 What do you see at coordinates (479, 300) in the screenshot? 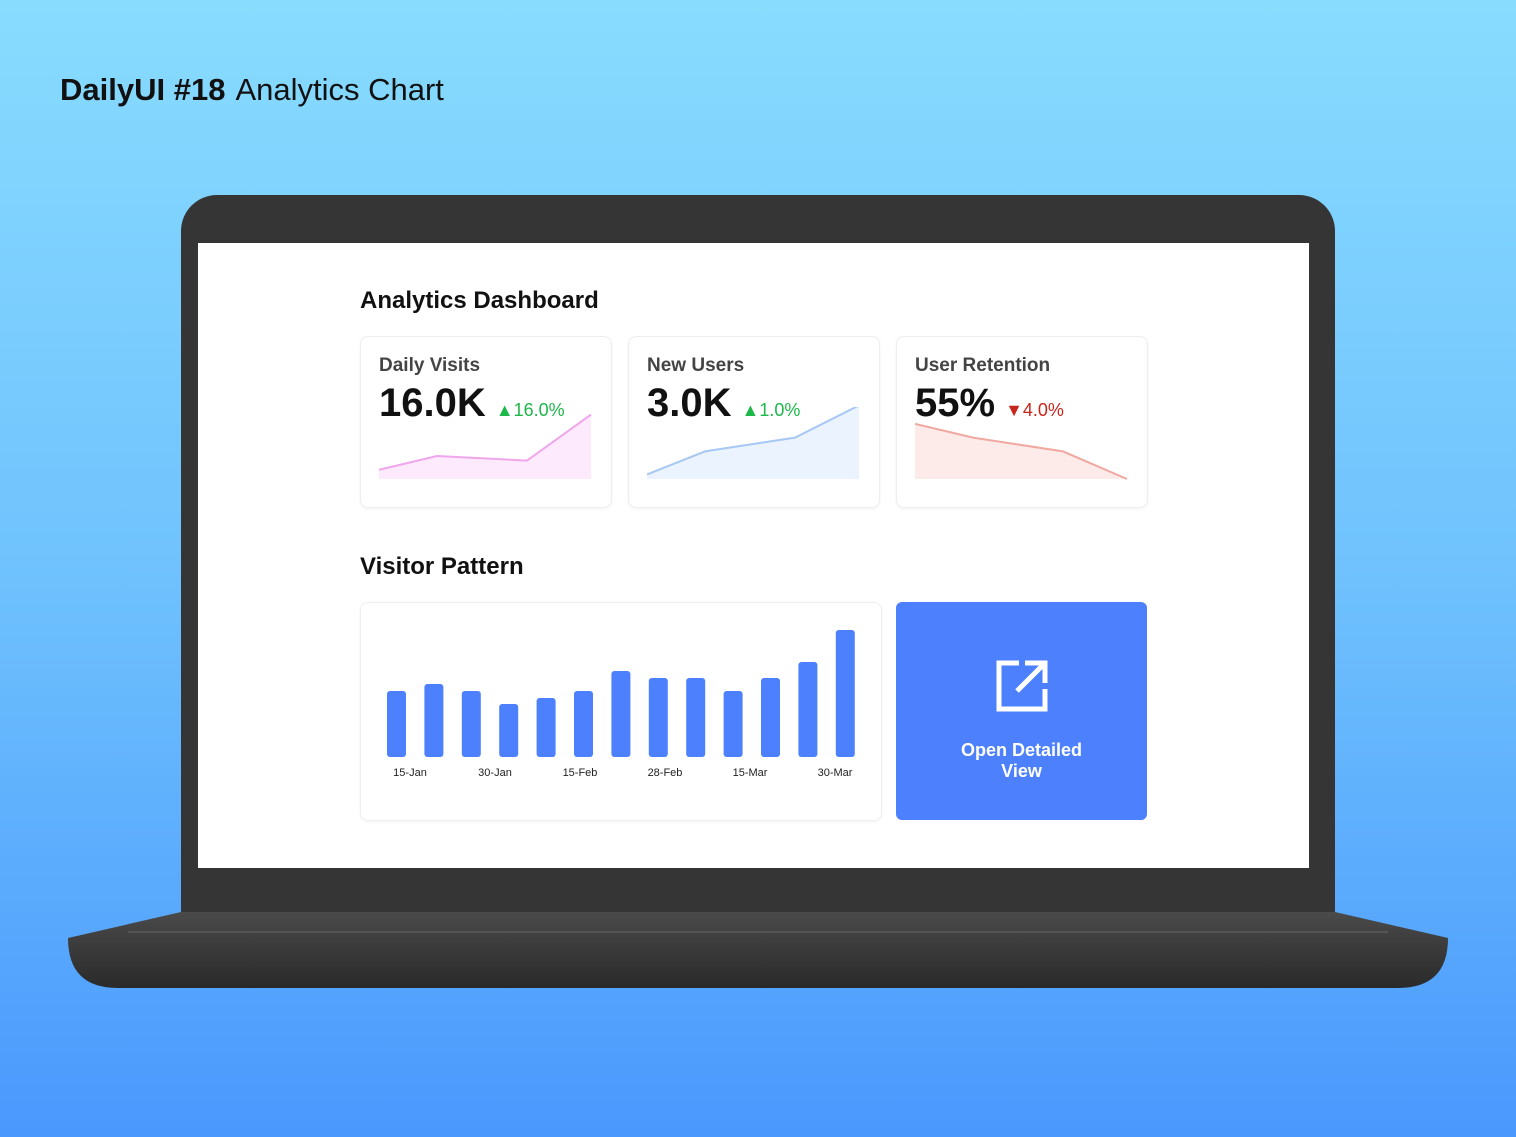
I see `dashboard-title: Analytics Dashboard` at bounding box center [479, 300].